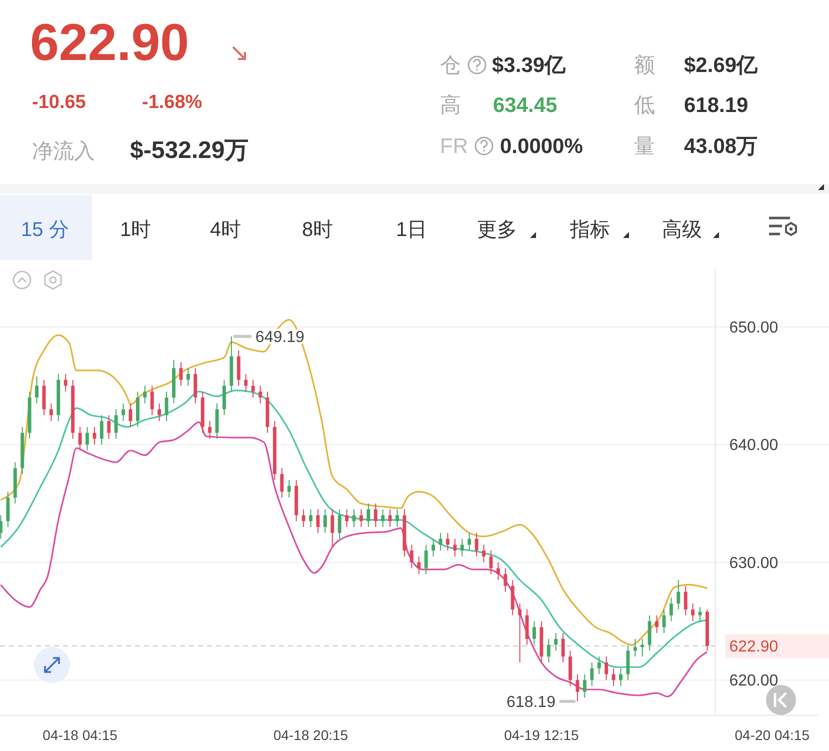 The width and height of the screenshot is (829, 751). Describe the element at coordinates (529, 65) in the screenshot. I see `text: $3.39亿` at that location.